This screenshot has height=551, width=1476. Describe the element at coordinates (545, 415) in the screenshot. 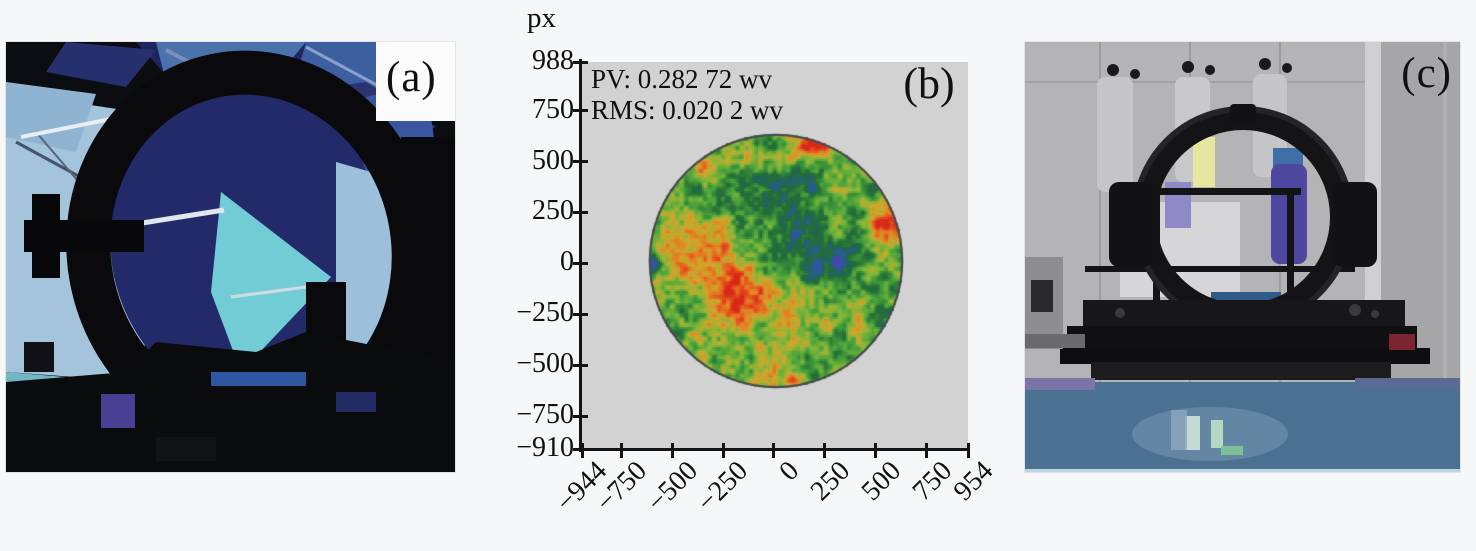

I see `y-tick-label: −750` at that location.